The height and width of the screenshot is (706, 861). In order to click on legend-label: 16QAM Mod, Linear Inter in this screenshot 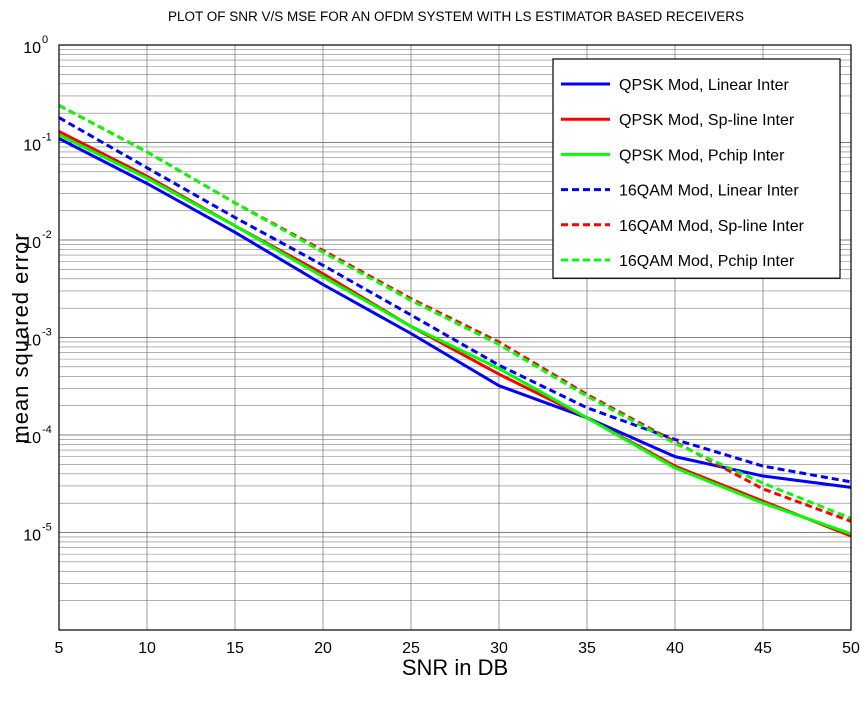, I will do `click(709, 191)`.